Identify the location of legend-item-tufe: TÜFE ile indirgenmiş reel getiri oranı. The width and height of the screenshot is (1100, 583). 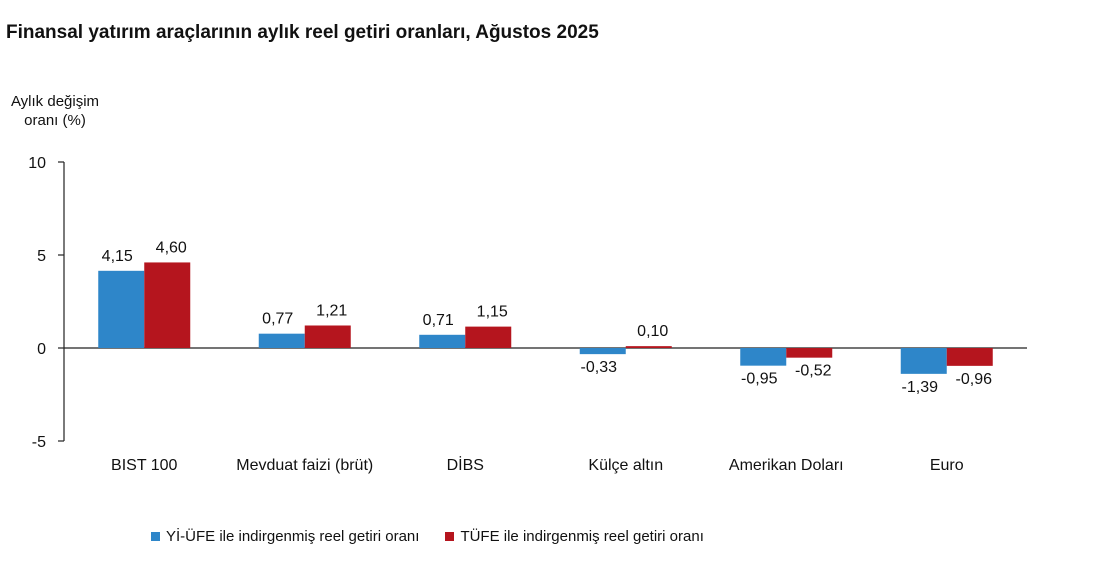
(574, 536).